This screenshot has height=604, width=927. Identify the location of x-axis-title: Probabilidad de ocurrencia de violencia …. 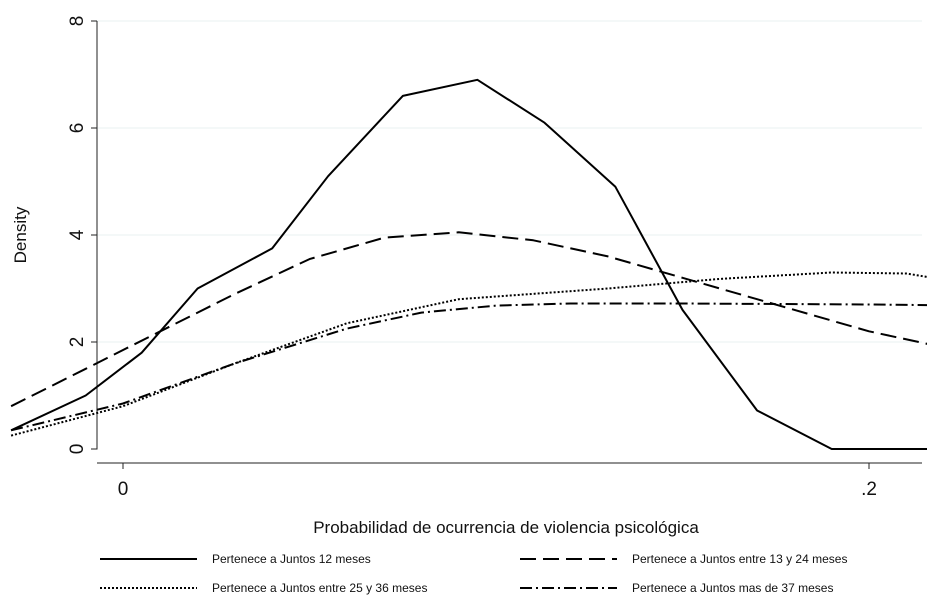
(506, 527).